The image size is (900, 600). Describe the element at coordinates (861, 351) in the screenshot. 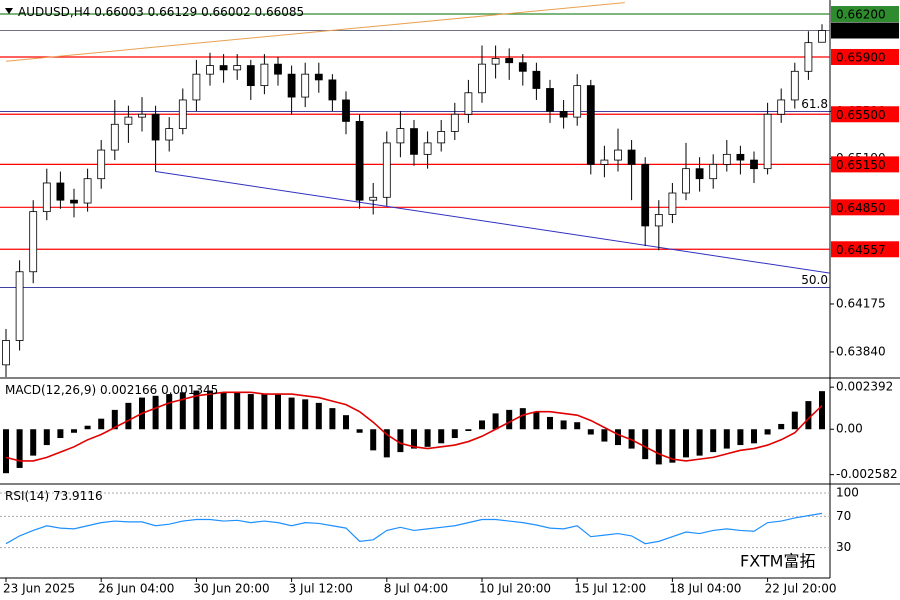

I see `y-tick-label: 0.63840` at that location.